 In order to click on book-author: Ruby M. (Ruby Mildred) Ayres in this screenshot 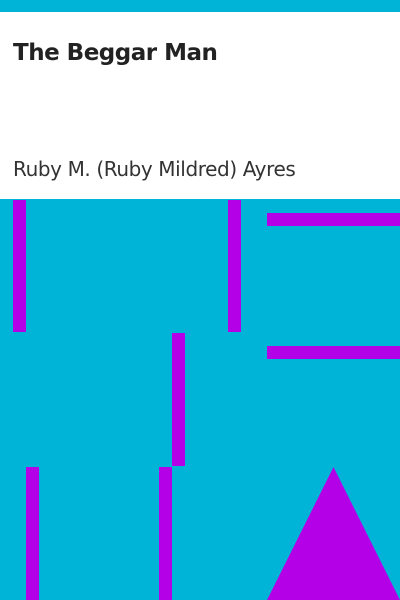, I will do `click(154, 169)`.